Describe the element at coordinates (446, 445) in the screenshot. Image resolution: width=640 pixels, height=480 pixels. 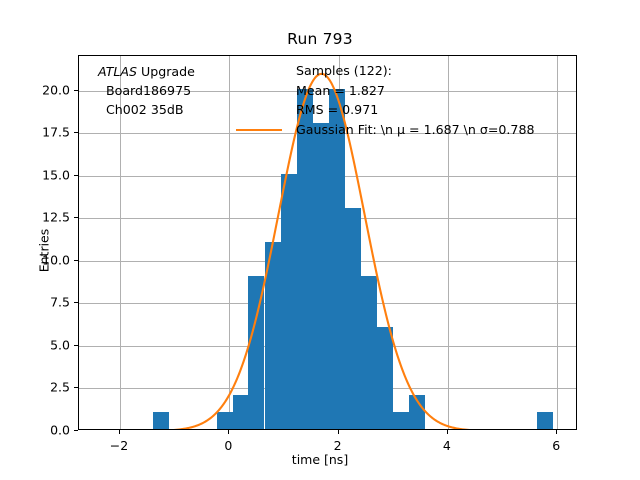
I see `x-tick-label: 4` at that location.